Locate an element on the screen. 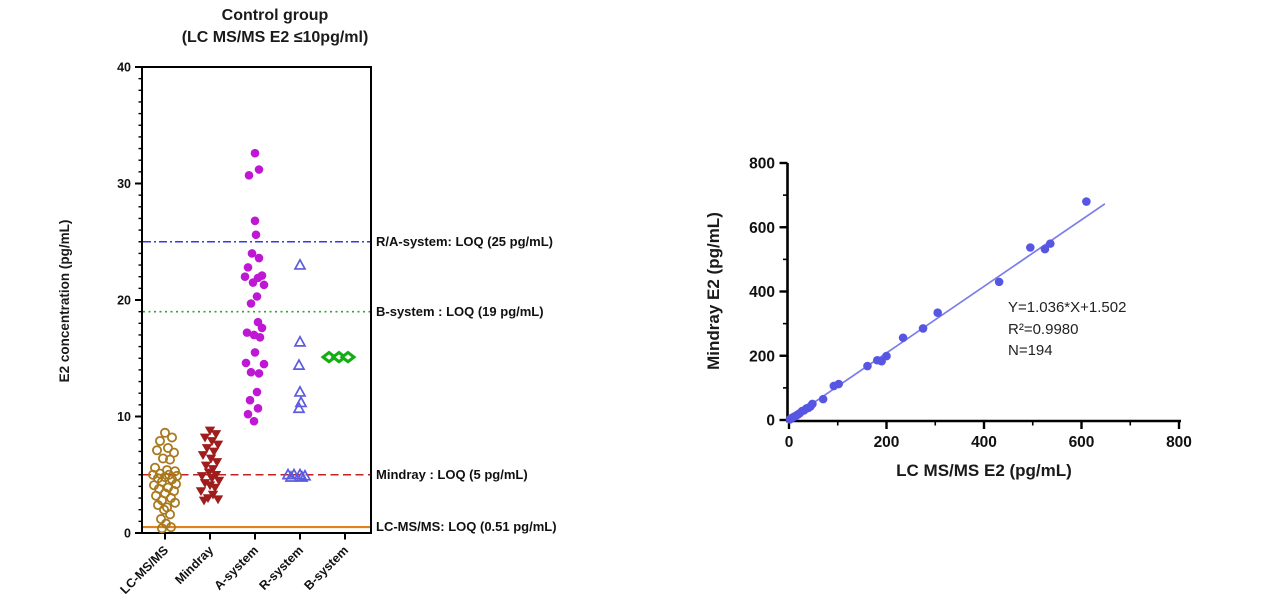 The image size is (1280, 608). left-chart-title-line2: (LC MS/MS E2 ≤10pg/ml) is located at coordinates (275, 37).